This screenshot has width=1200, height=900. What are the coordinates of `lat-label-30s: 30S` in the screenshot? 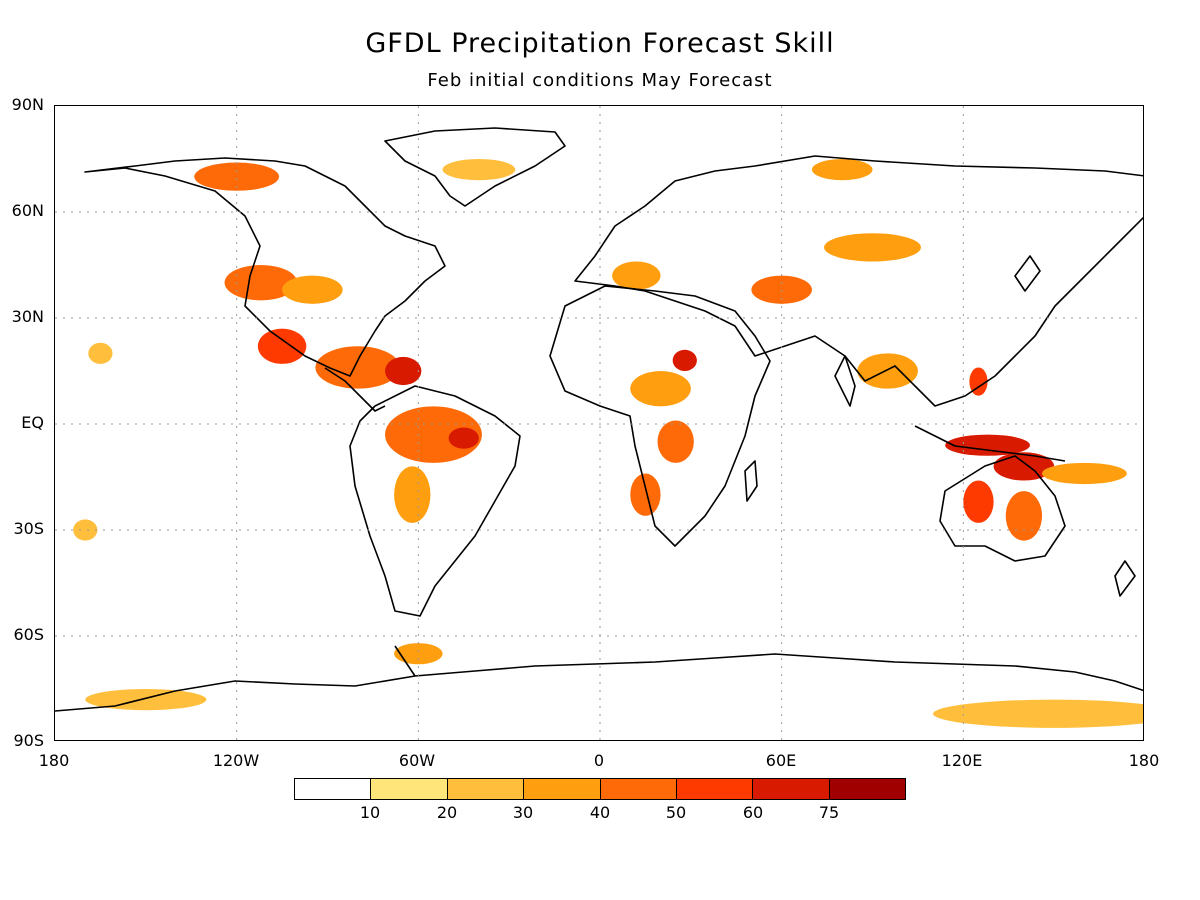 It's located at (28, 528).